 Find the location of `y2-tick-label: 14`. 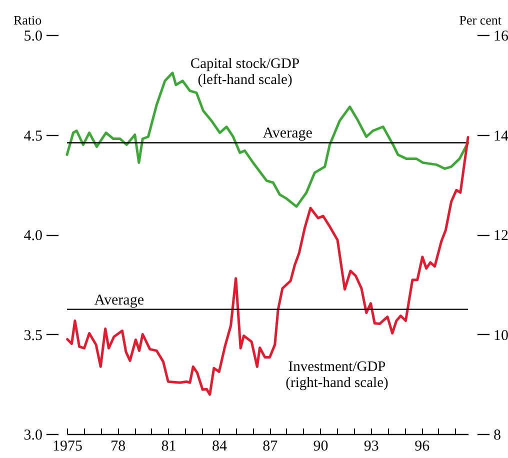

y2-tick-label: 14 is located at coordinates (501, 136).